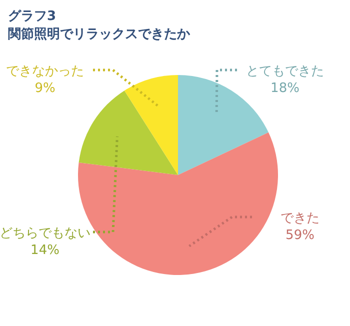  What do you see at coordinates (300, 235) in the screenshot?
I see `data-label: 59%` at bounding box center [300, 235].